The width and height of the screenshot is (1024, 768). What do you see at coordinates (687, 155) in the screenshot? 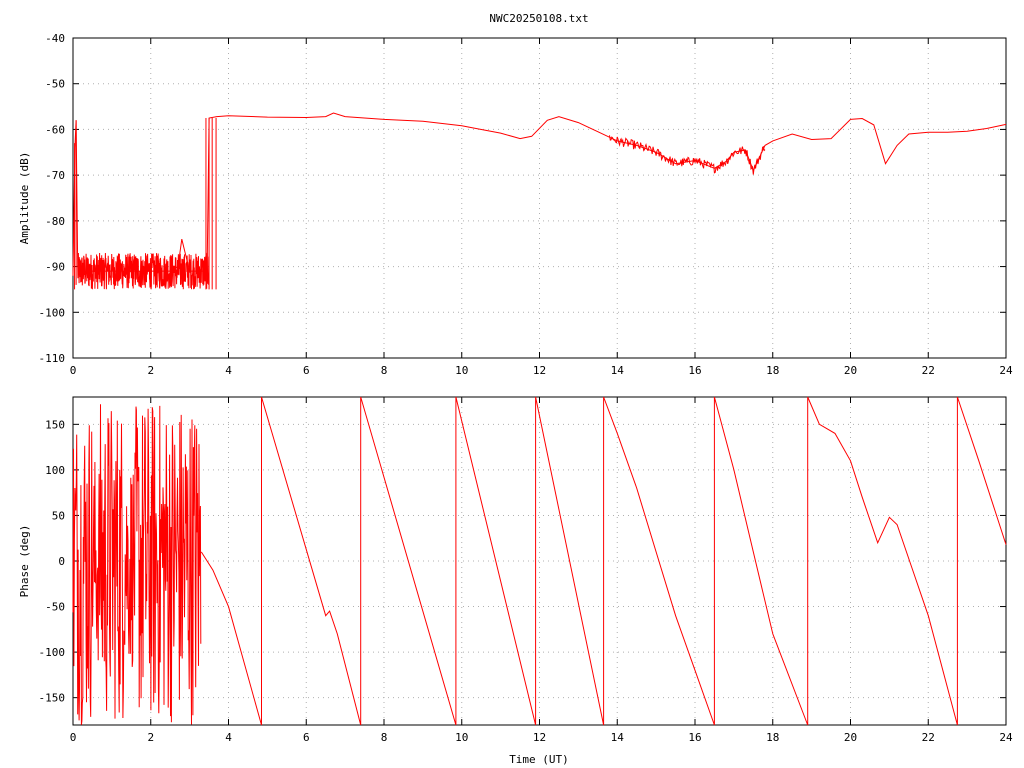
I see `amplitude-wiggle-line` at bounding box center [687, 155].